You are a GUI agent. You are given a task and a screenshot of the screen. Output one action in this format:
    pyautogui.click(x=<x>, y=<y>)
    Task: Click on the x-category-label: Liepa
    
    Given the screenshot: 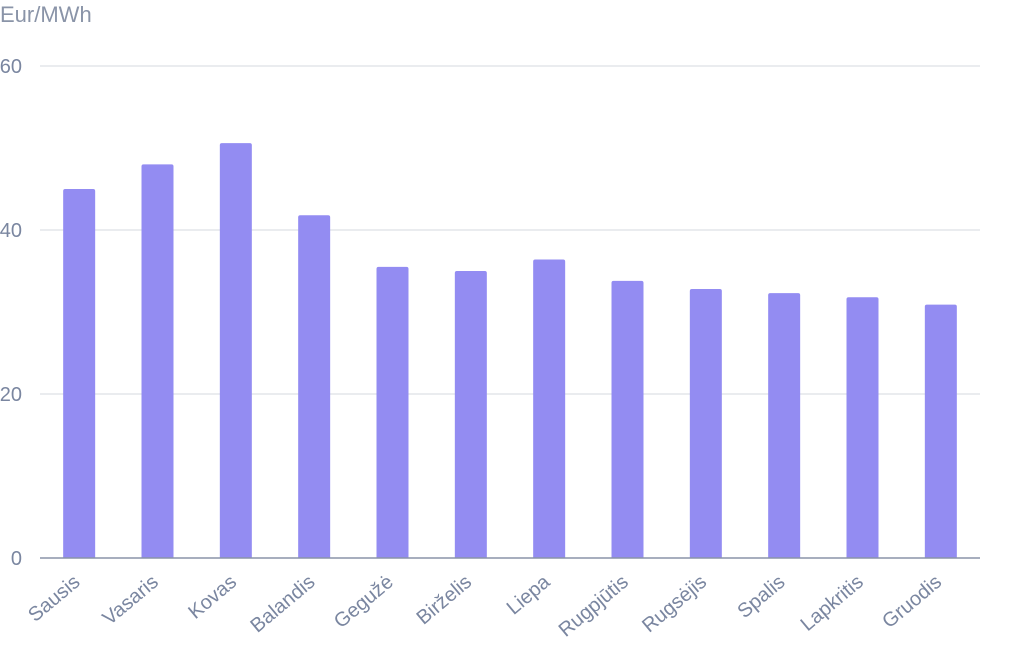 What is the action you would take?
    pyautogui.click(x=529, y=594)
    